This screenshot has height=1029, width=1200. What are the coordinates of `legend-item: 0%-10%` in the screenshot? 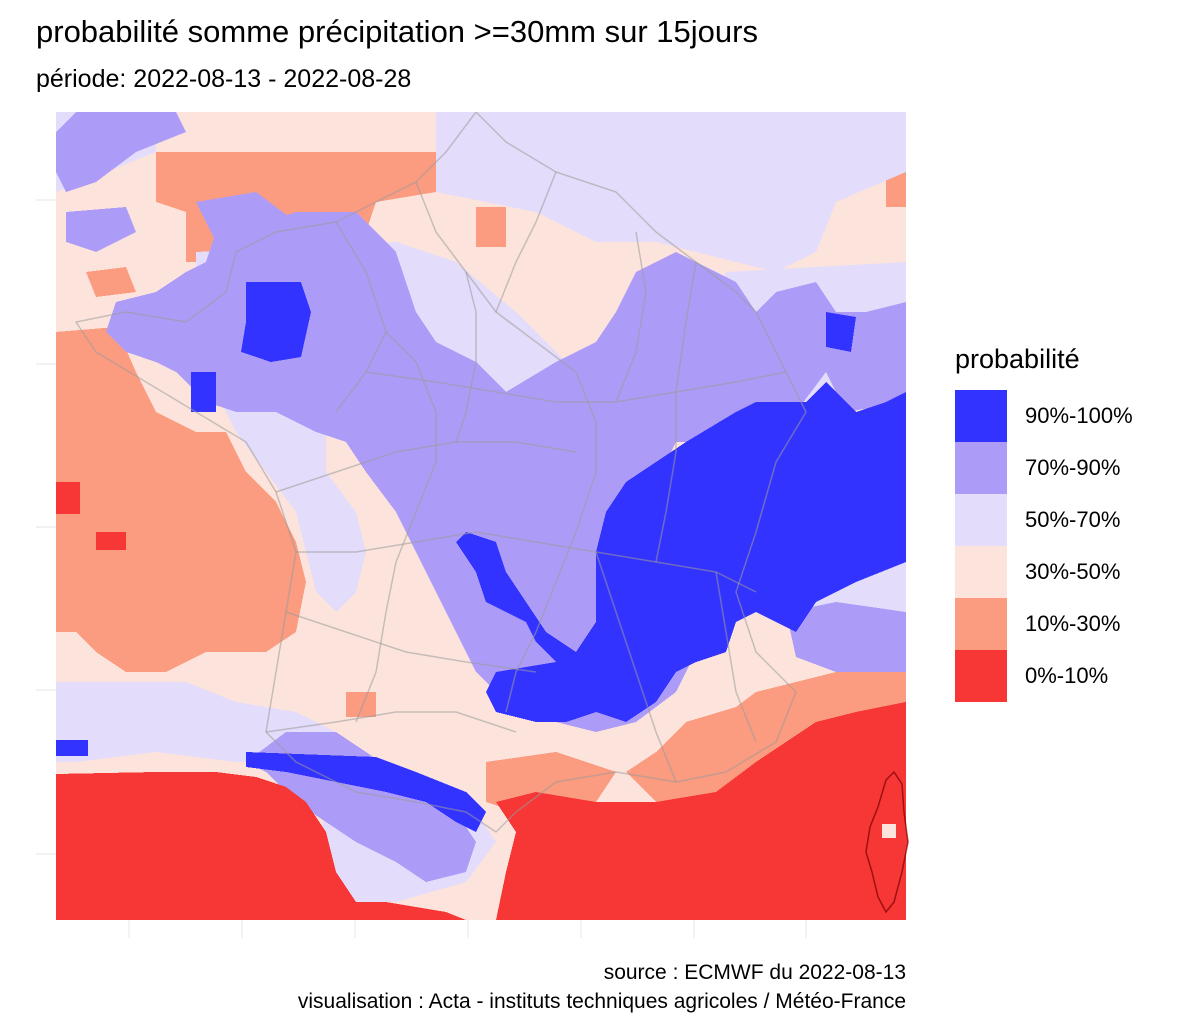 It's located at (1070, 676).